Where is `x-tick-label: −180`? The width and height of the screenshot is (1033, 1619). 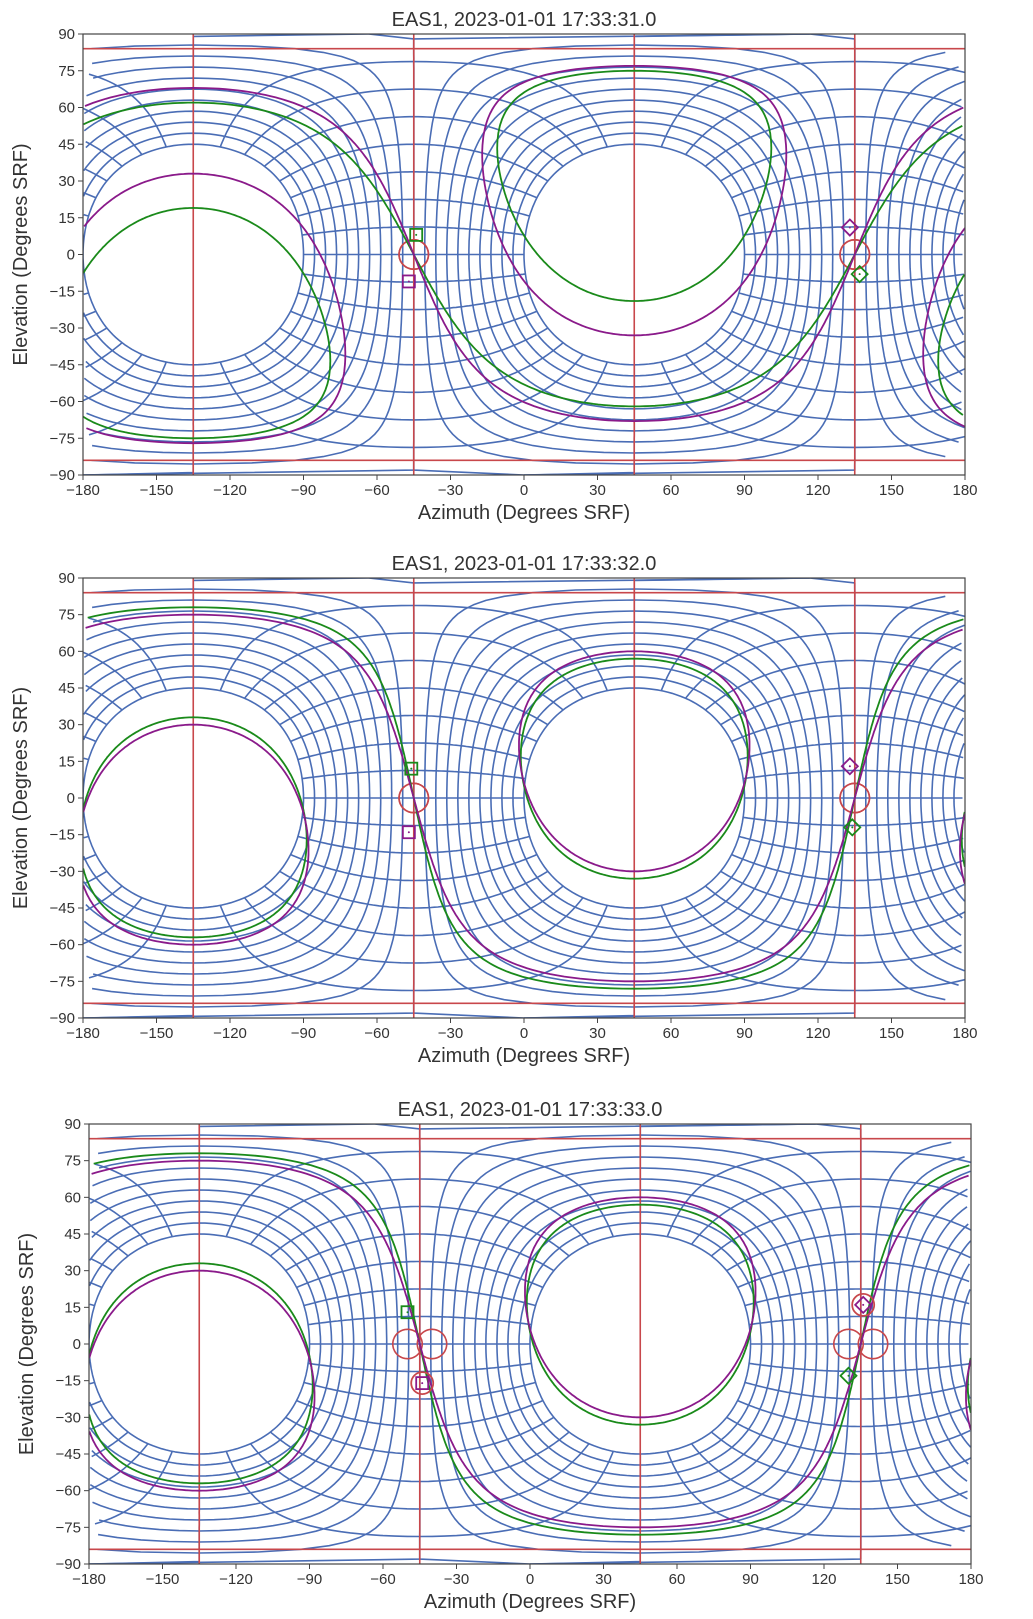 x-tick-label: −180 is located at coordinates (83, 490).